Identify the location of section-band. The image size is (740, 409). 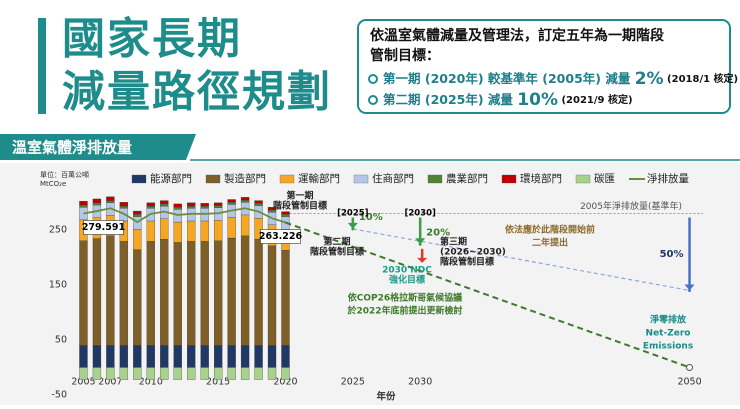
(98, 147).